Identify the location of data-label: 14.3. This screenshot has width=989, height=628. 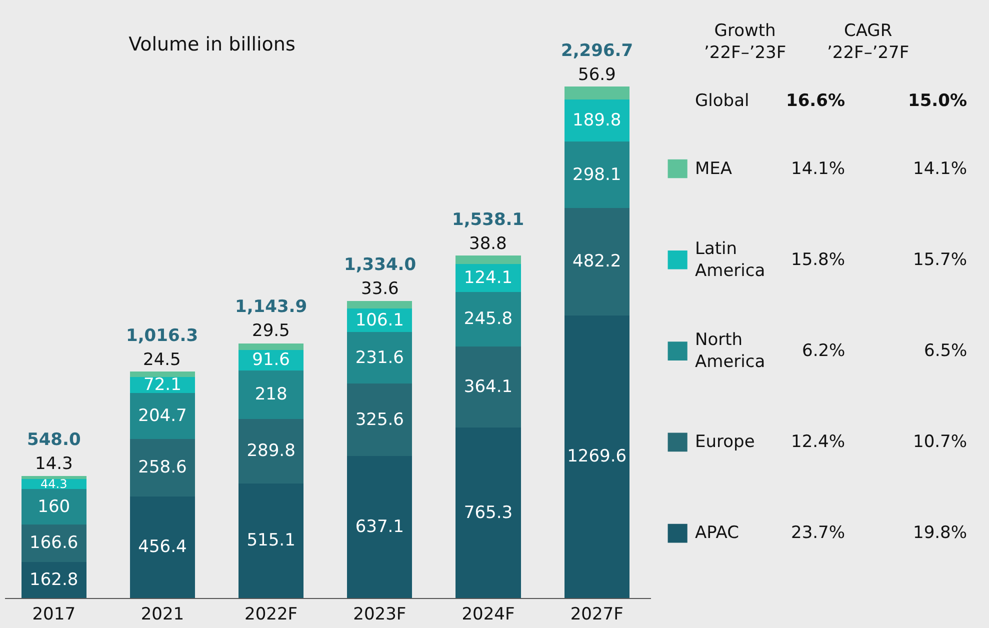
(54, 464).